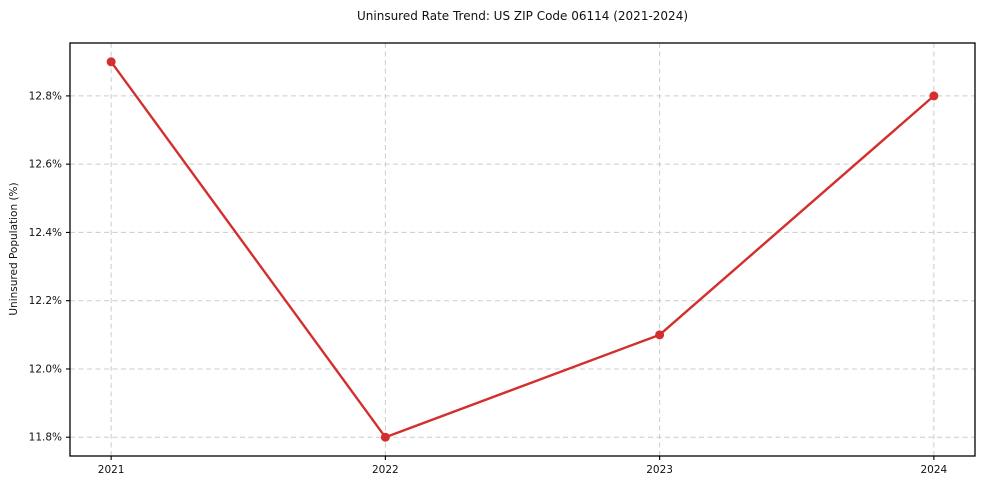 This screenshot has height=490, width=989. I want to click on y-tick-label: 12.6%, so click(45, 165).